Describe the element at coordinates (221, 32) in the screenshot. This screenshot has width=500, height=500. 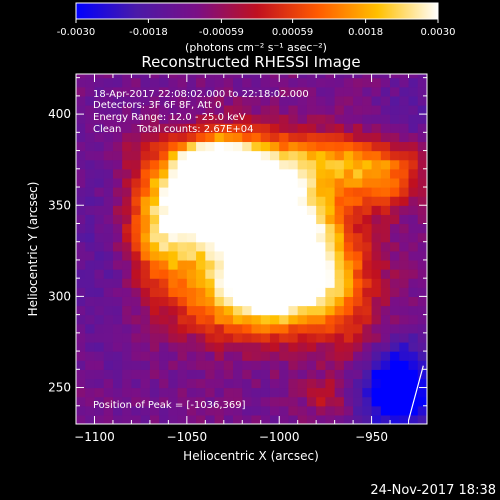
I see `colorbar-tick-label: -0.00059` at that location.